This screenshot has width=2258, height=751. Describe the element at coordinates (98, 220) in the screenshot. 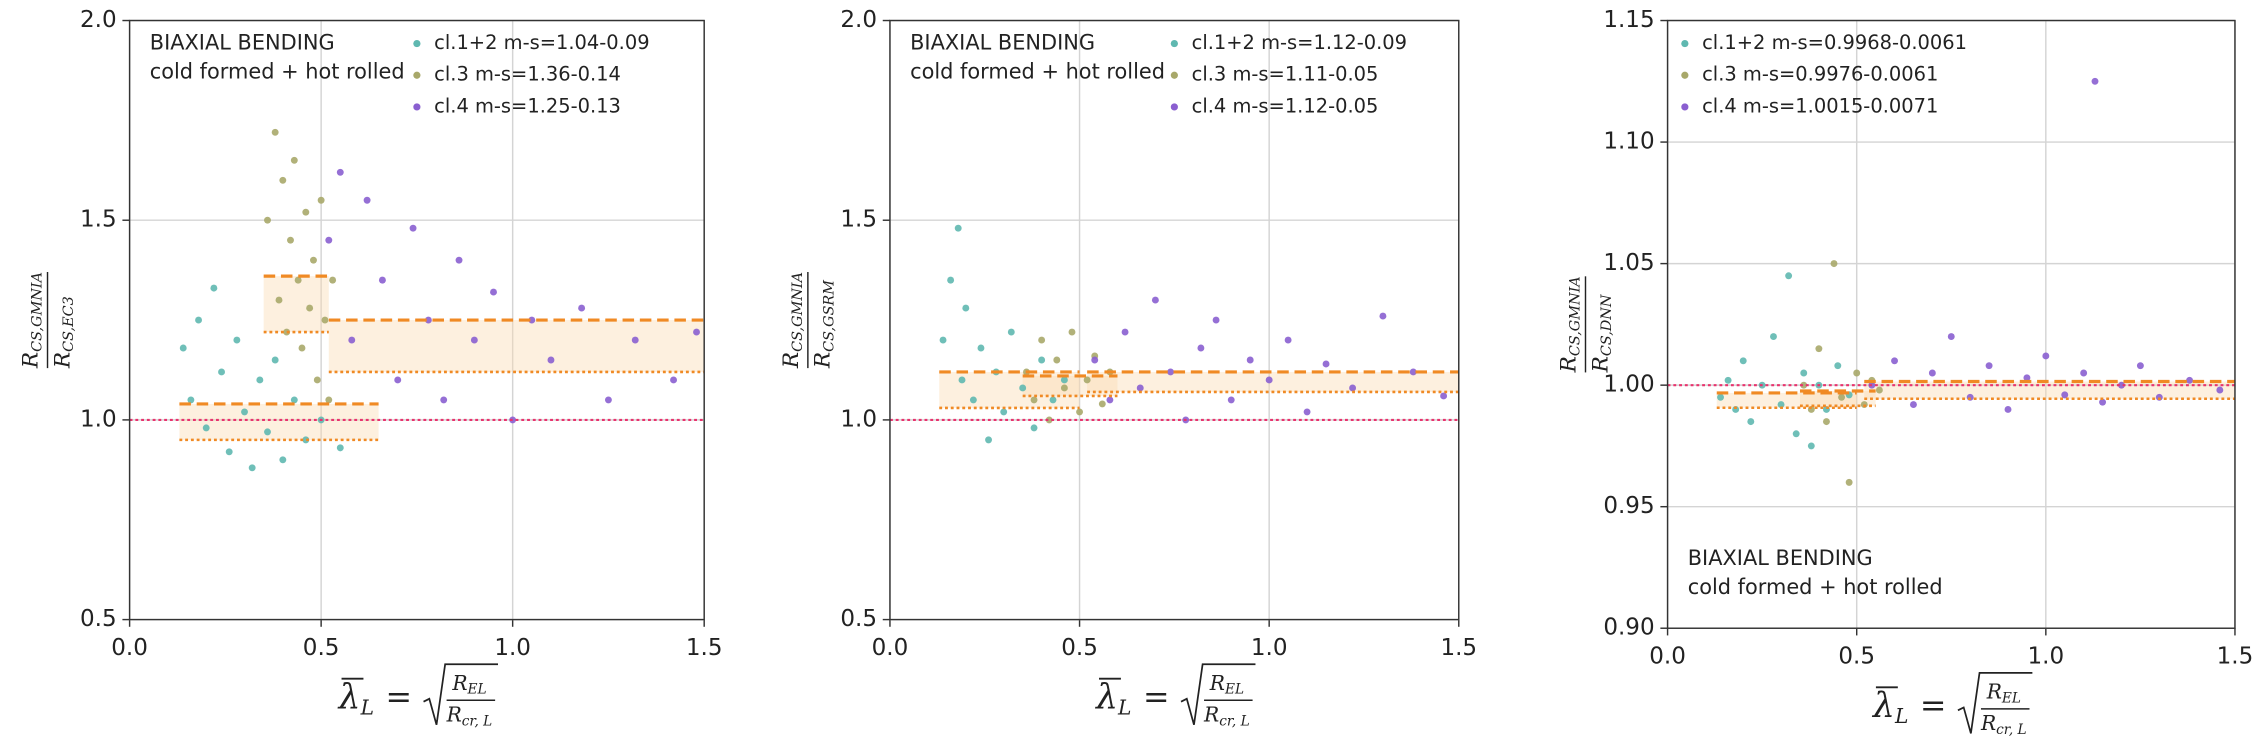

I see `y-tick-label: 1.5` at that location.